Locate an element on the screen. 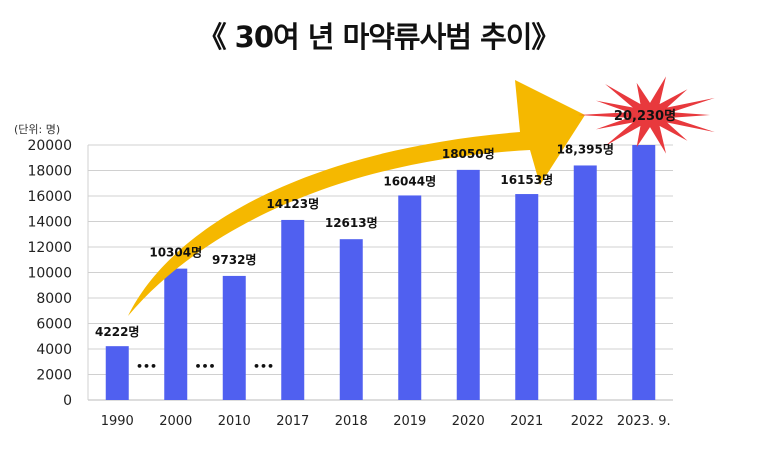  y-tick-label: 4000 is located at coordinates (54, 350).